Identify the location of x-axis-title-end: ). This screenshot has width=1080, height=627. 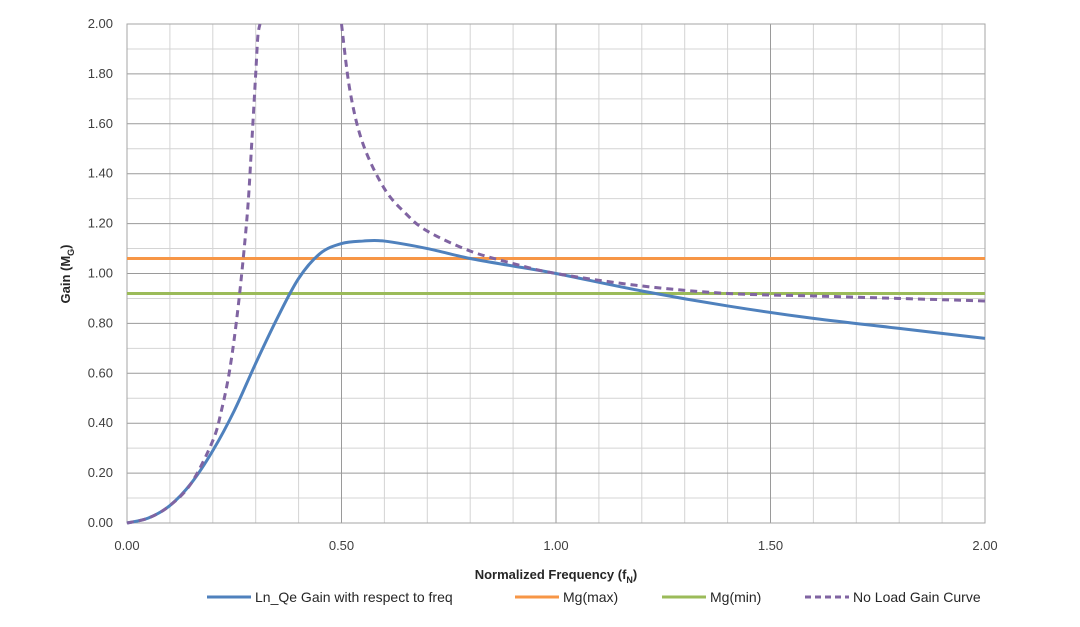
(635, 574).